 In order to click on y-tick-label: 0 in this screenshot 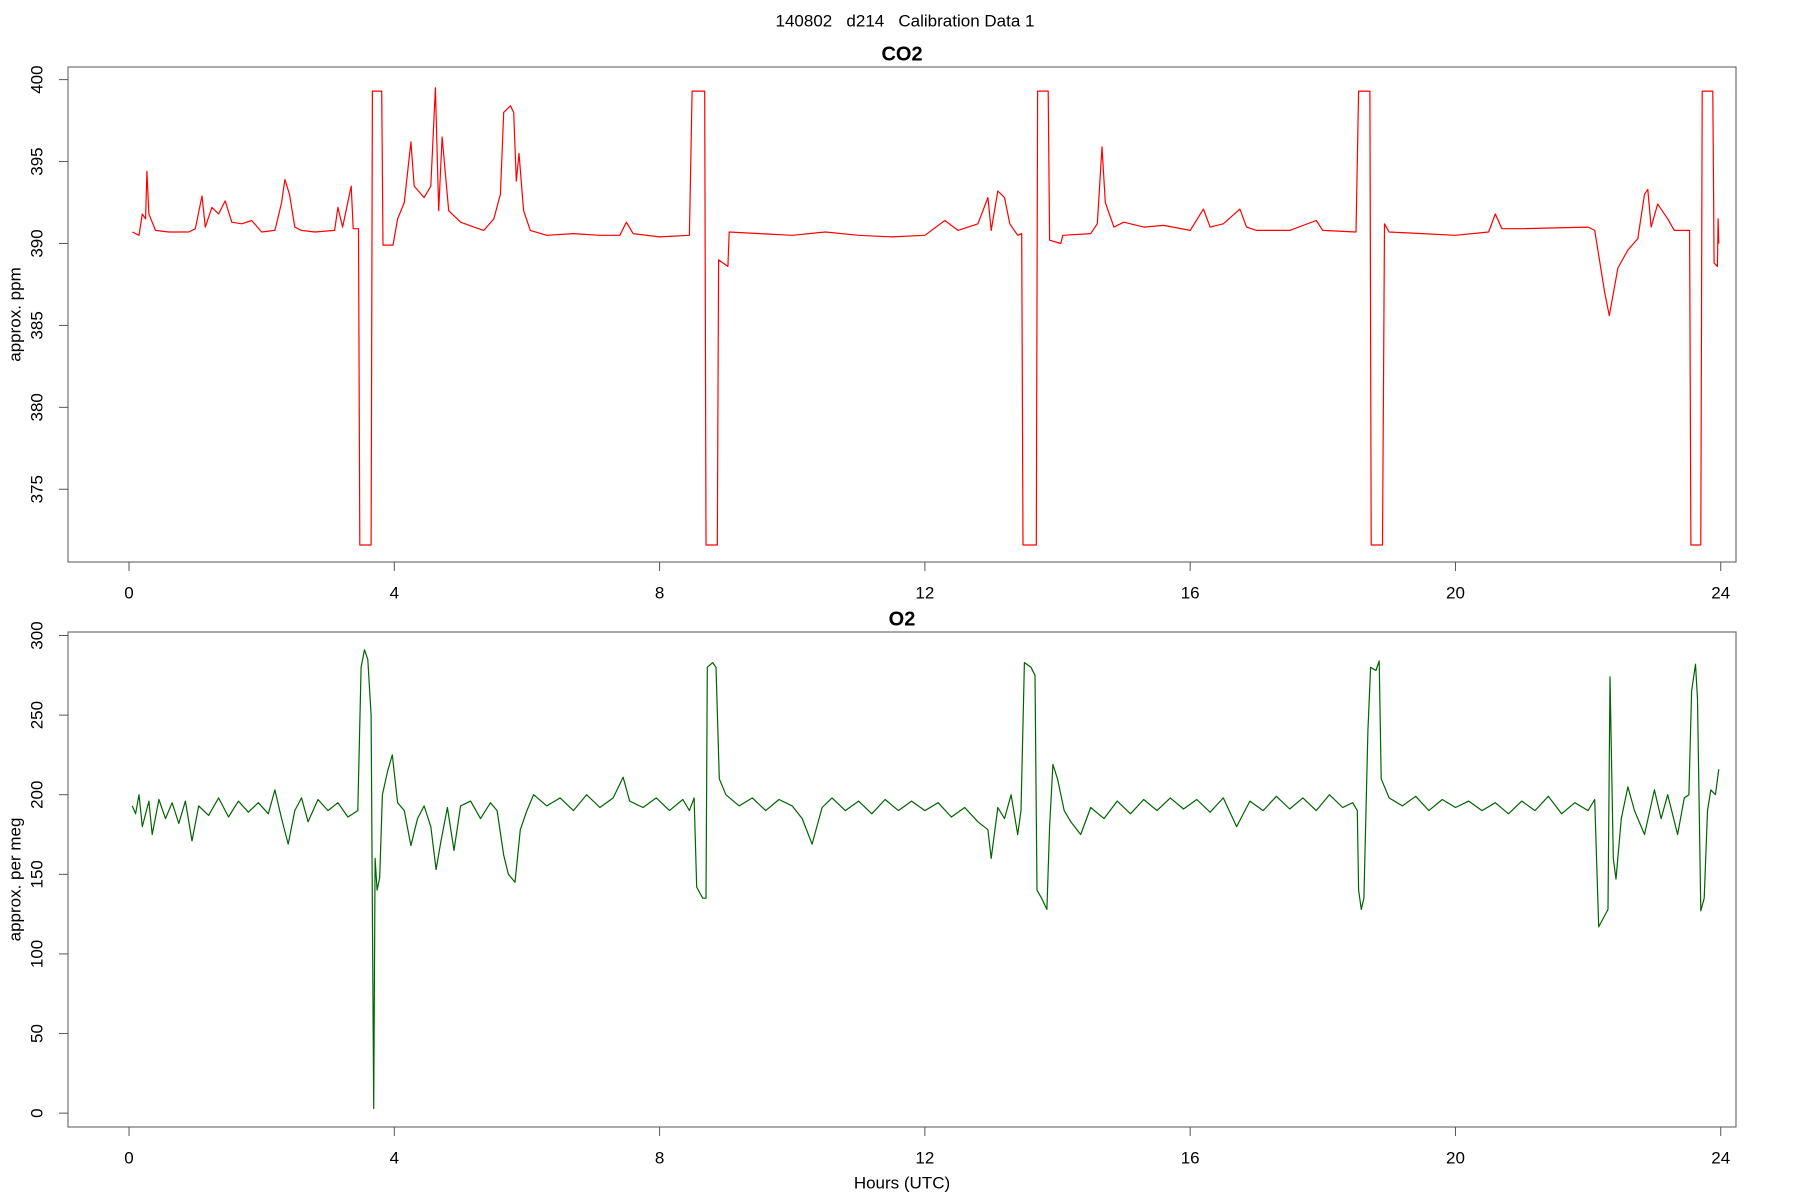, I will do `click(36, 1112)`.